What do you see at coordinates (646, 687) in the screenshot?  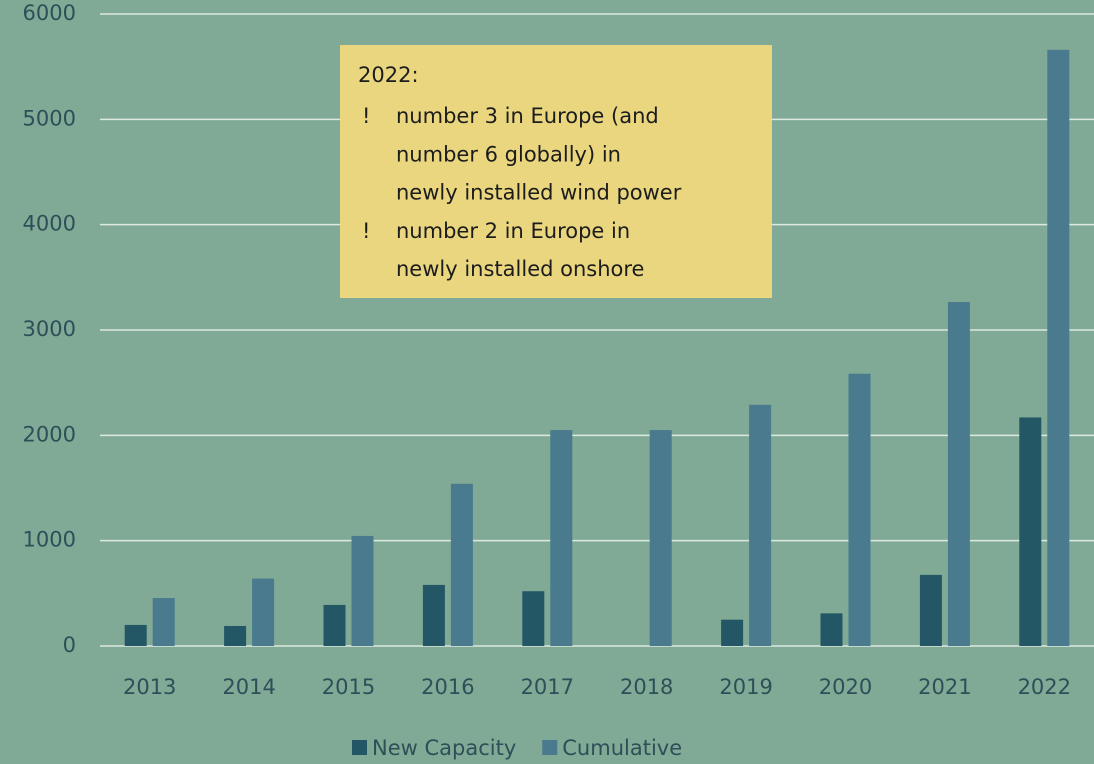 I see `x-tick-label: 2018` at bounding box center [646, 687].